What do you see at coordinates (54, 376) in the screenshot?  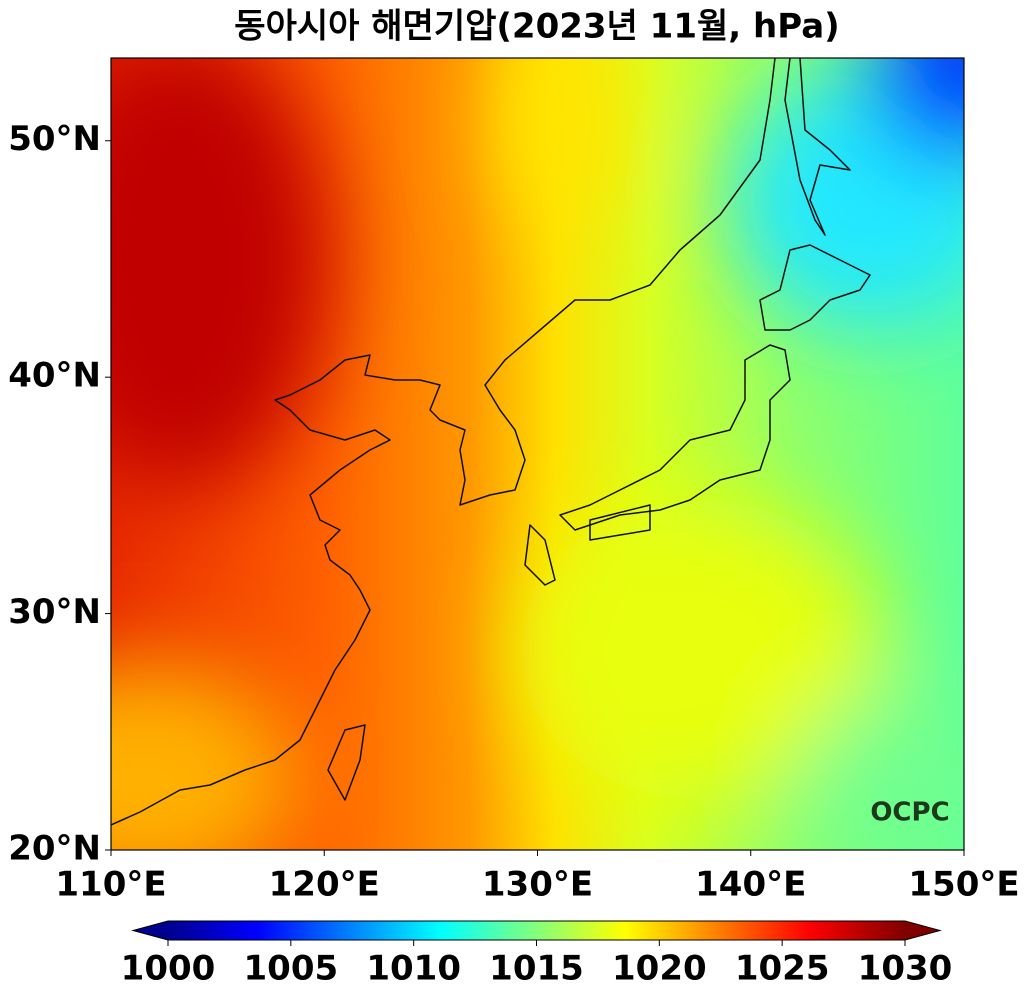 I see `y-tick-label: 40°N` at bounding box center [54, 376].